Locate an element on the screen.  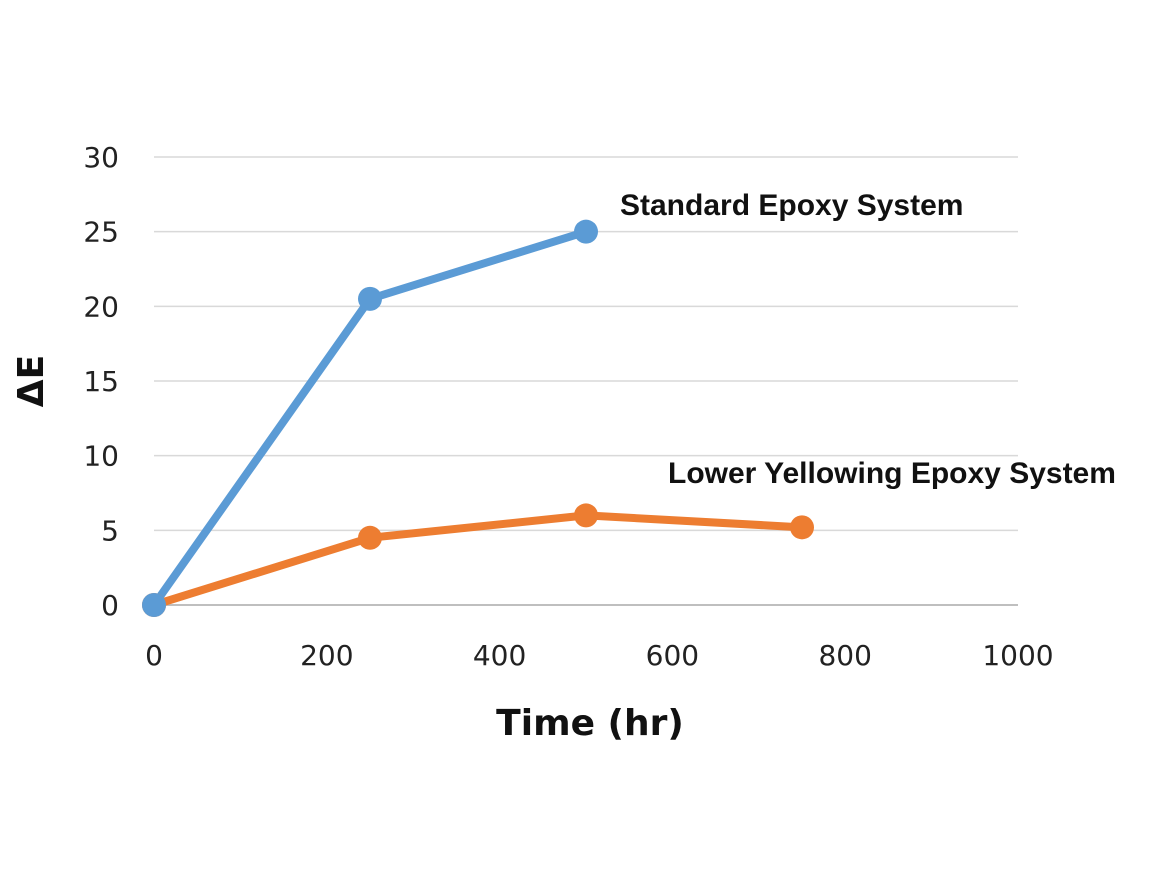
y-tick-label-25: 25 is located at coordinates (101, 232).